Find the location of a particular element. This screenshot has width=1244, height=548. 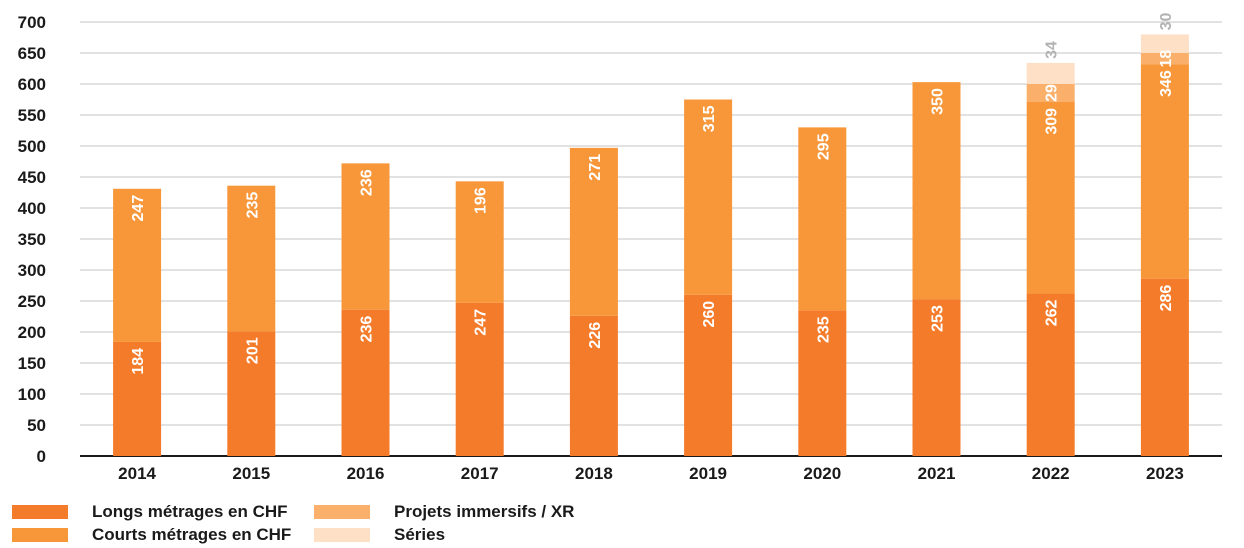

data-label: 271 is located at coordinates (595, 167).